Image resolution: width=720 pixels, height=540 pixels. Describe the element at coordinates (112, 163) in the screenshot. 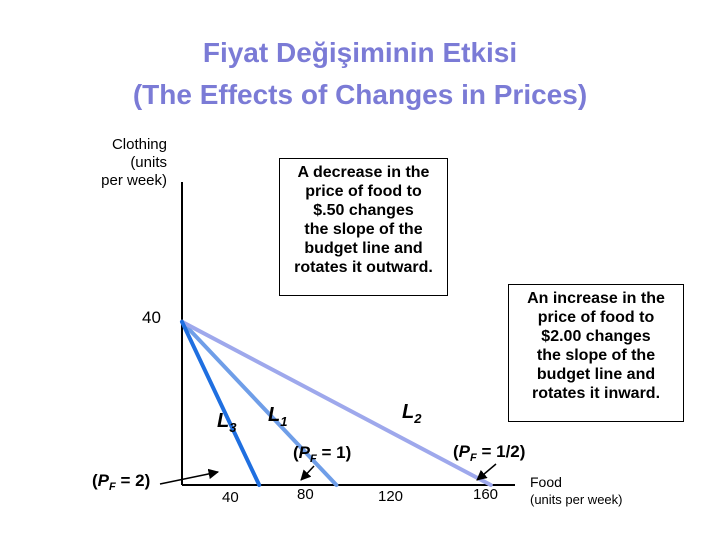

I see `y-axis-label: Clothing (units per week)` at that location.